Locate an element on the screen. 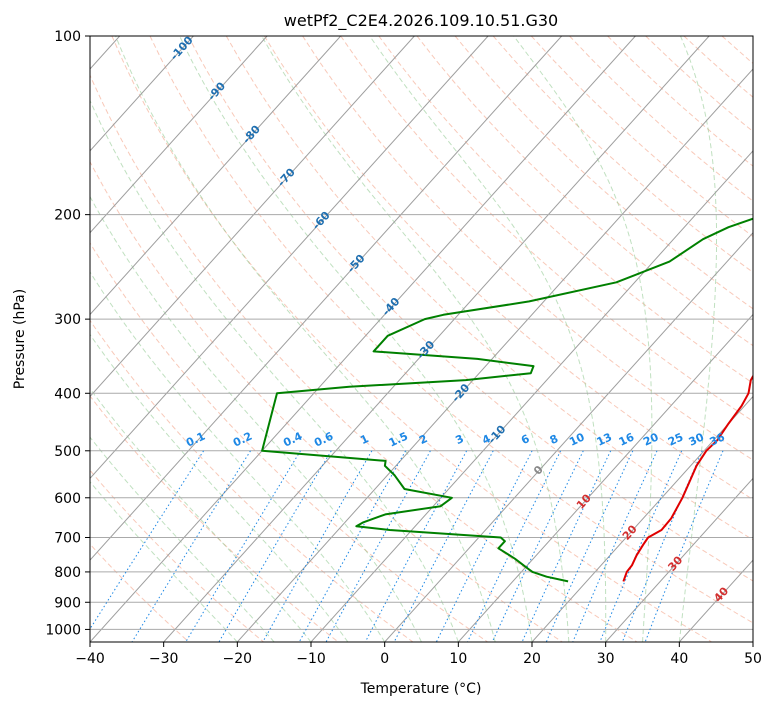 The height and width of the screenshot is (708, 775). x-tick-label: 30 is located at coordinates (606, 659).